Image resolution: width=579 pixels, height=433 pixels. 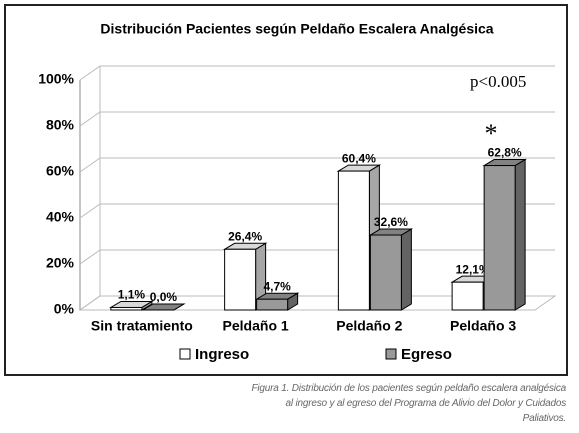 I want to click on value-label: 32,6%, so click(x=391, y=222).